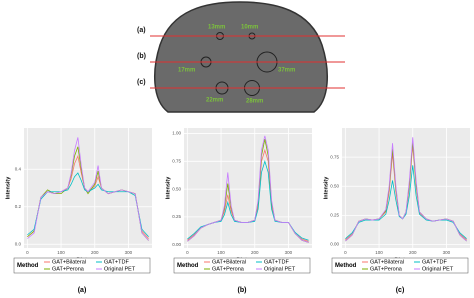 This screenshot has width=474, height=298. What do you see at coordinates (18, 206) in the screenshot?
I see `y-tick-label: 0.2` at bounding box center [18, 206].